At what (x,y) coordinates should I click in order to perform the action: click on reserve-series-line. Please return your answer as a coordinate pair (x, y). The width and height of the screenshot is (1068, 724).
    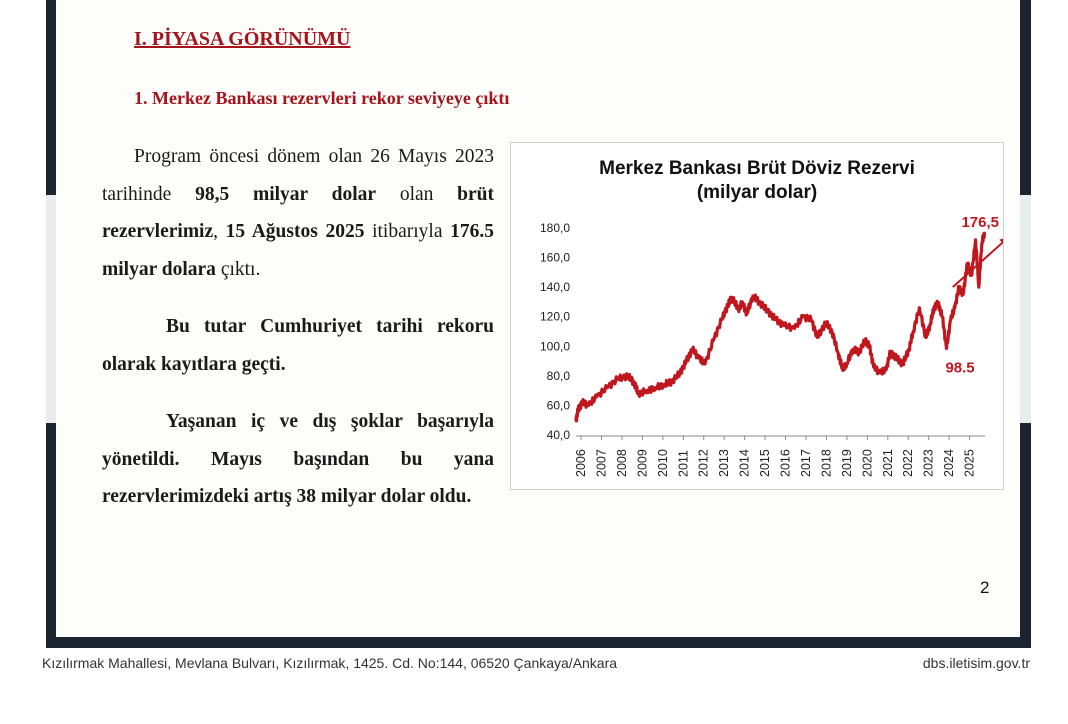
    Looking at the image, I should click on (780, 327).